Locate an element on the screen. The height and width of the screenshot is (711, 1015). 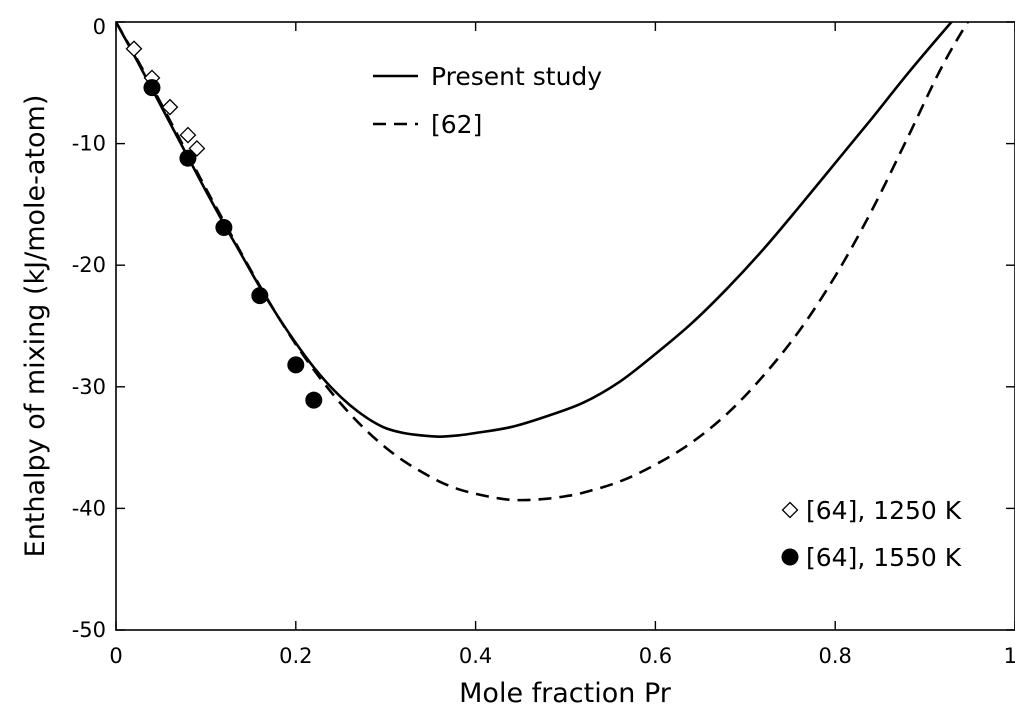
x-tick-label: 0.2 is located at coordinates (295, 656).